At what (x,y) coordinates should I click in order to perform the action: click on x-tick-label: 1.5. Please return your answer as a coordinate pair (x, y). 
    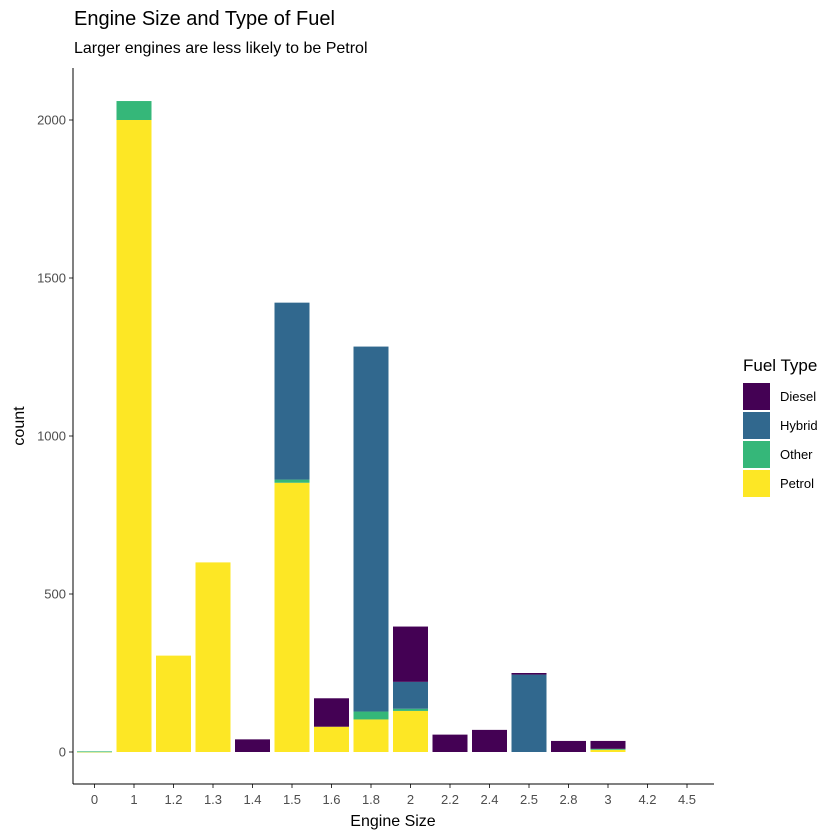
    Looking at the image, I should click on (292, 799).